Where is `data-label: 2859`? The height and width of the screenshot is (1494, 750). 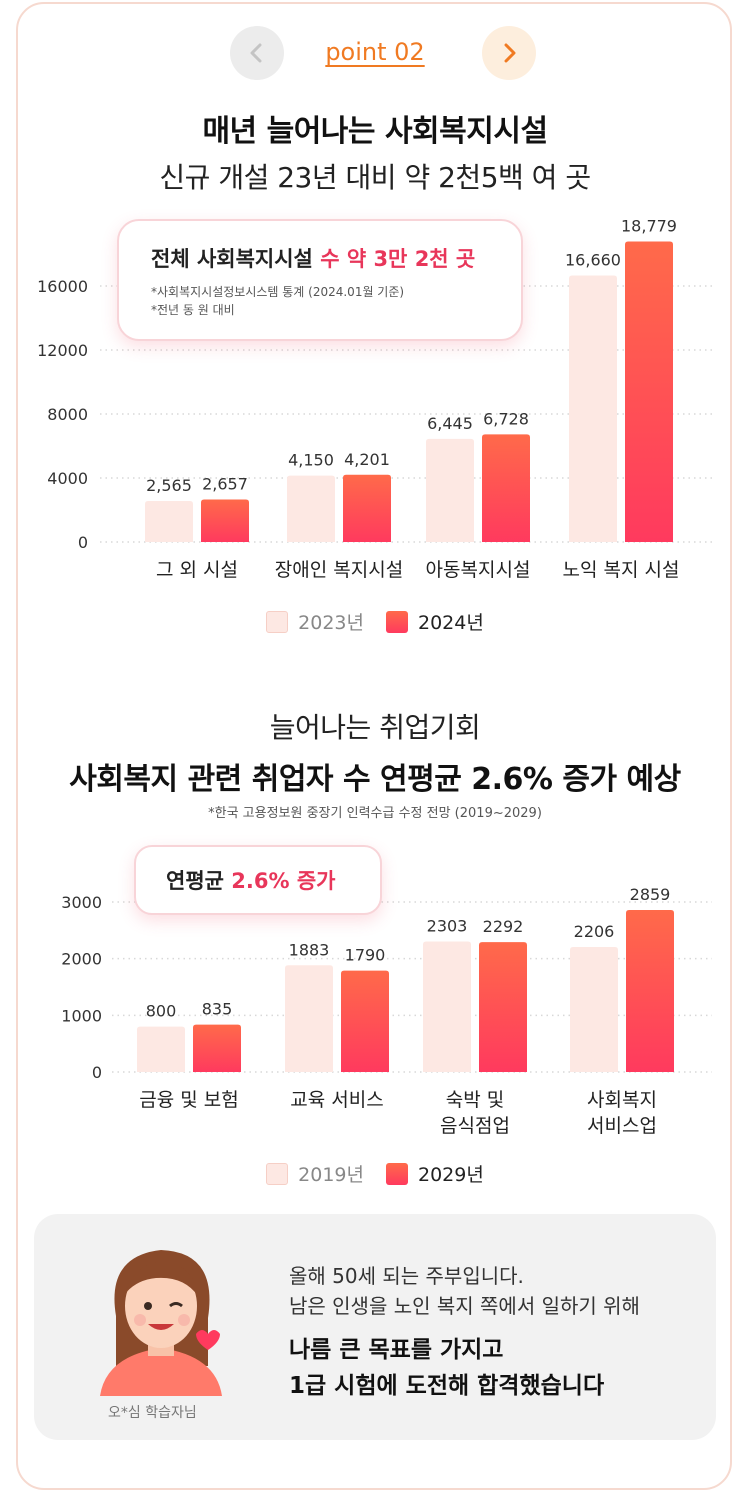
data-label: 2859 is located at coordinates (650, 894).